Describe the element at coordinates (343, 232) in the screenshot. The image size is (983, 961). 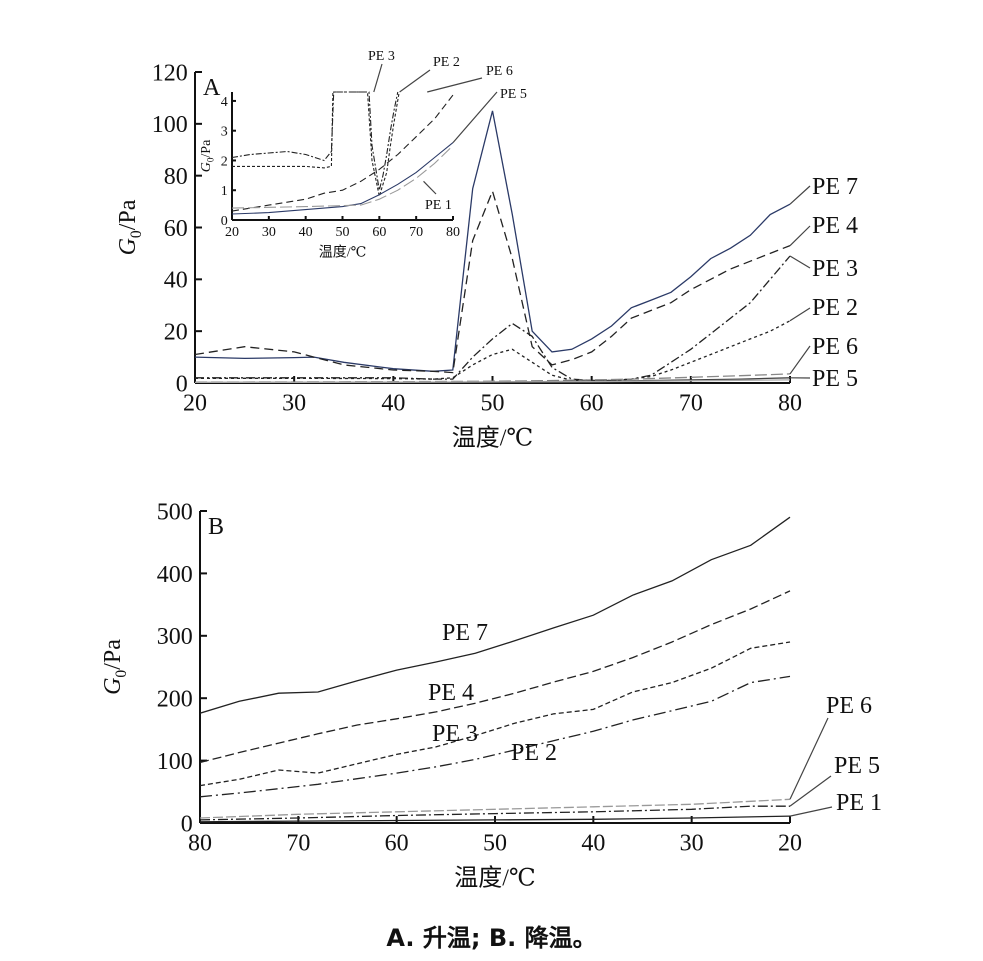
I see `inset-x-tick-label: 50` at that location.